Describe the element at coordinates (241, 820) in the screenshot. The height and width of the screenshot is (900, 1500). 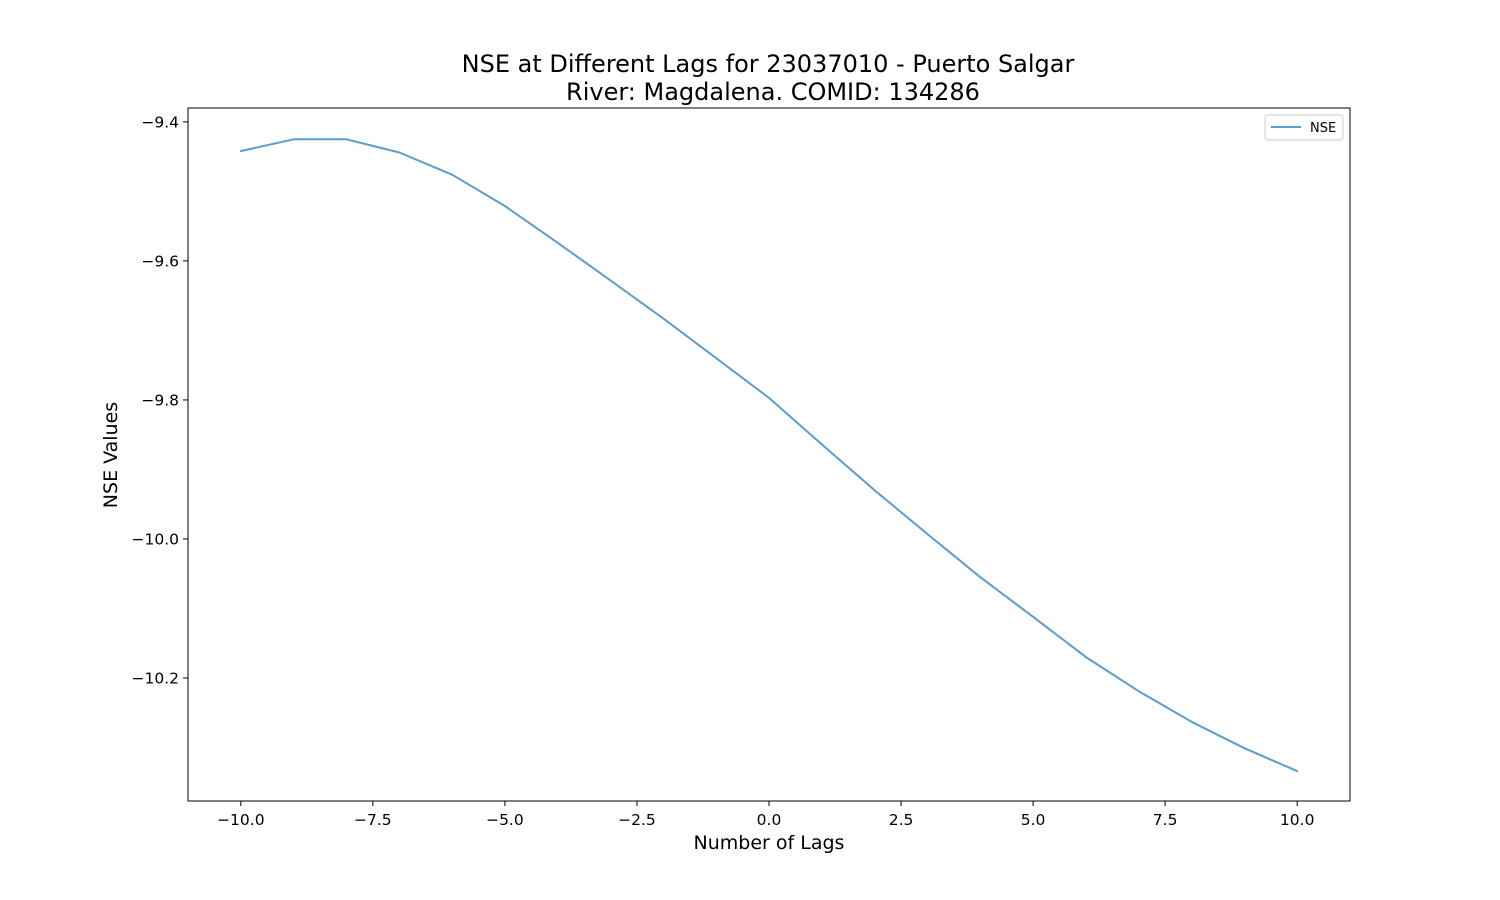
I see `x-tick-label: −10.0` at that location.